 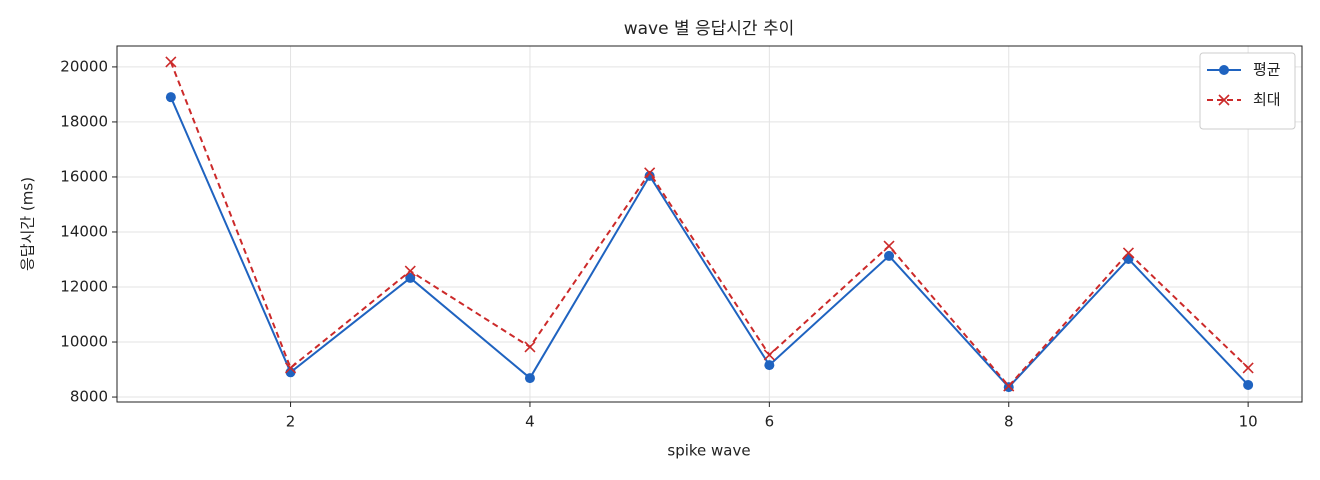 I want to click on y-tick-label: 18000, so click(x=84, y=121).